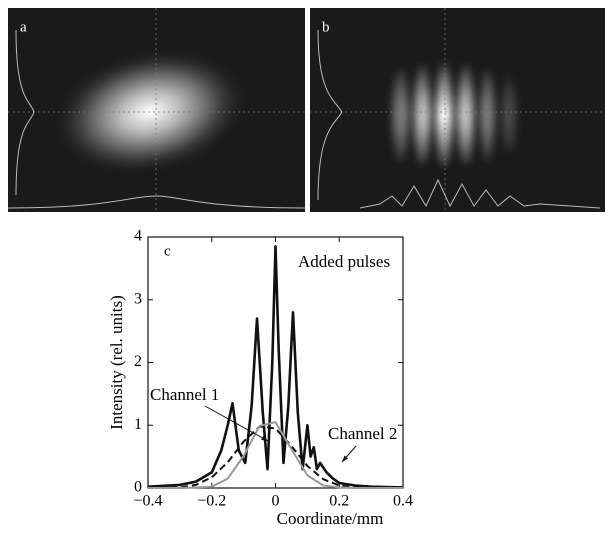 This screenshot has height=542, width=611. Describe the element at coordinates (23, 27) in the screenshot. I see `panel-label: a` at that location.